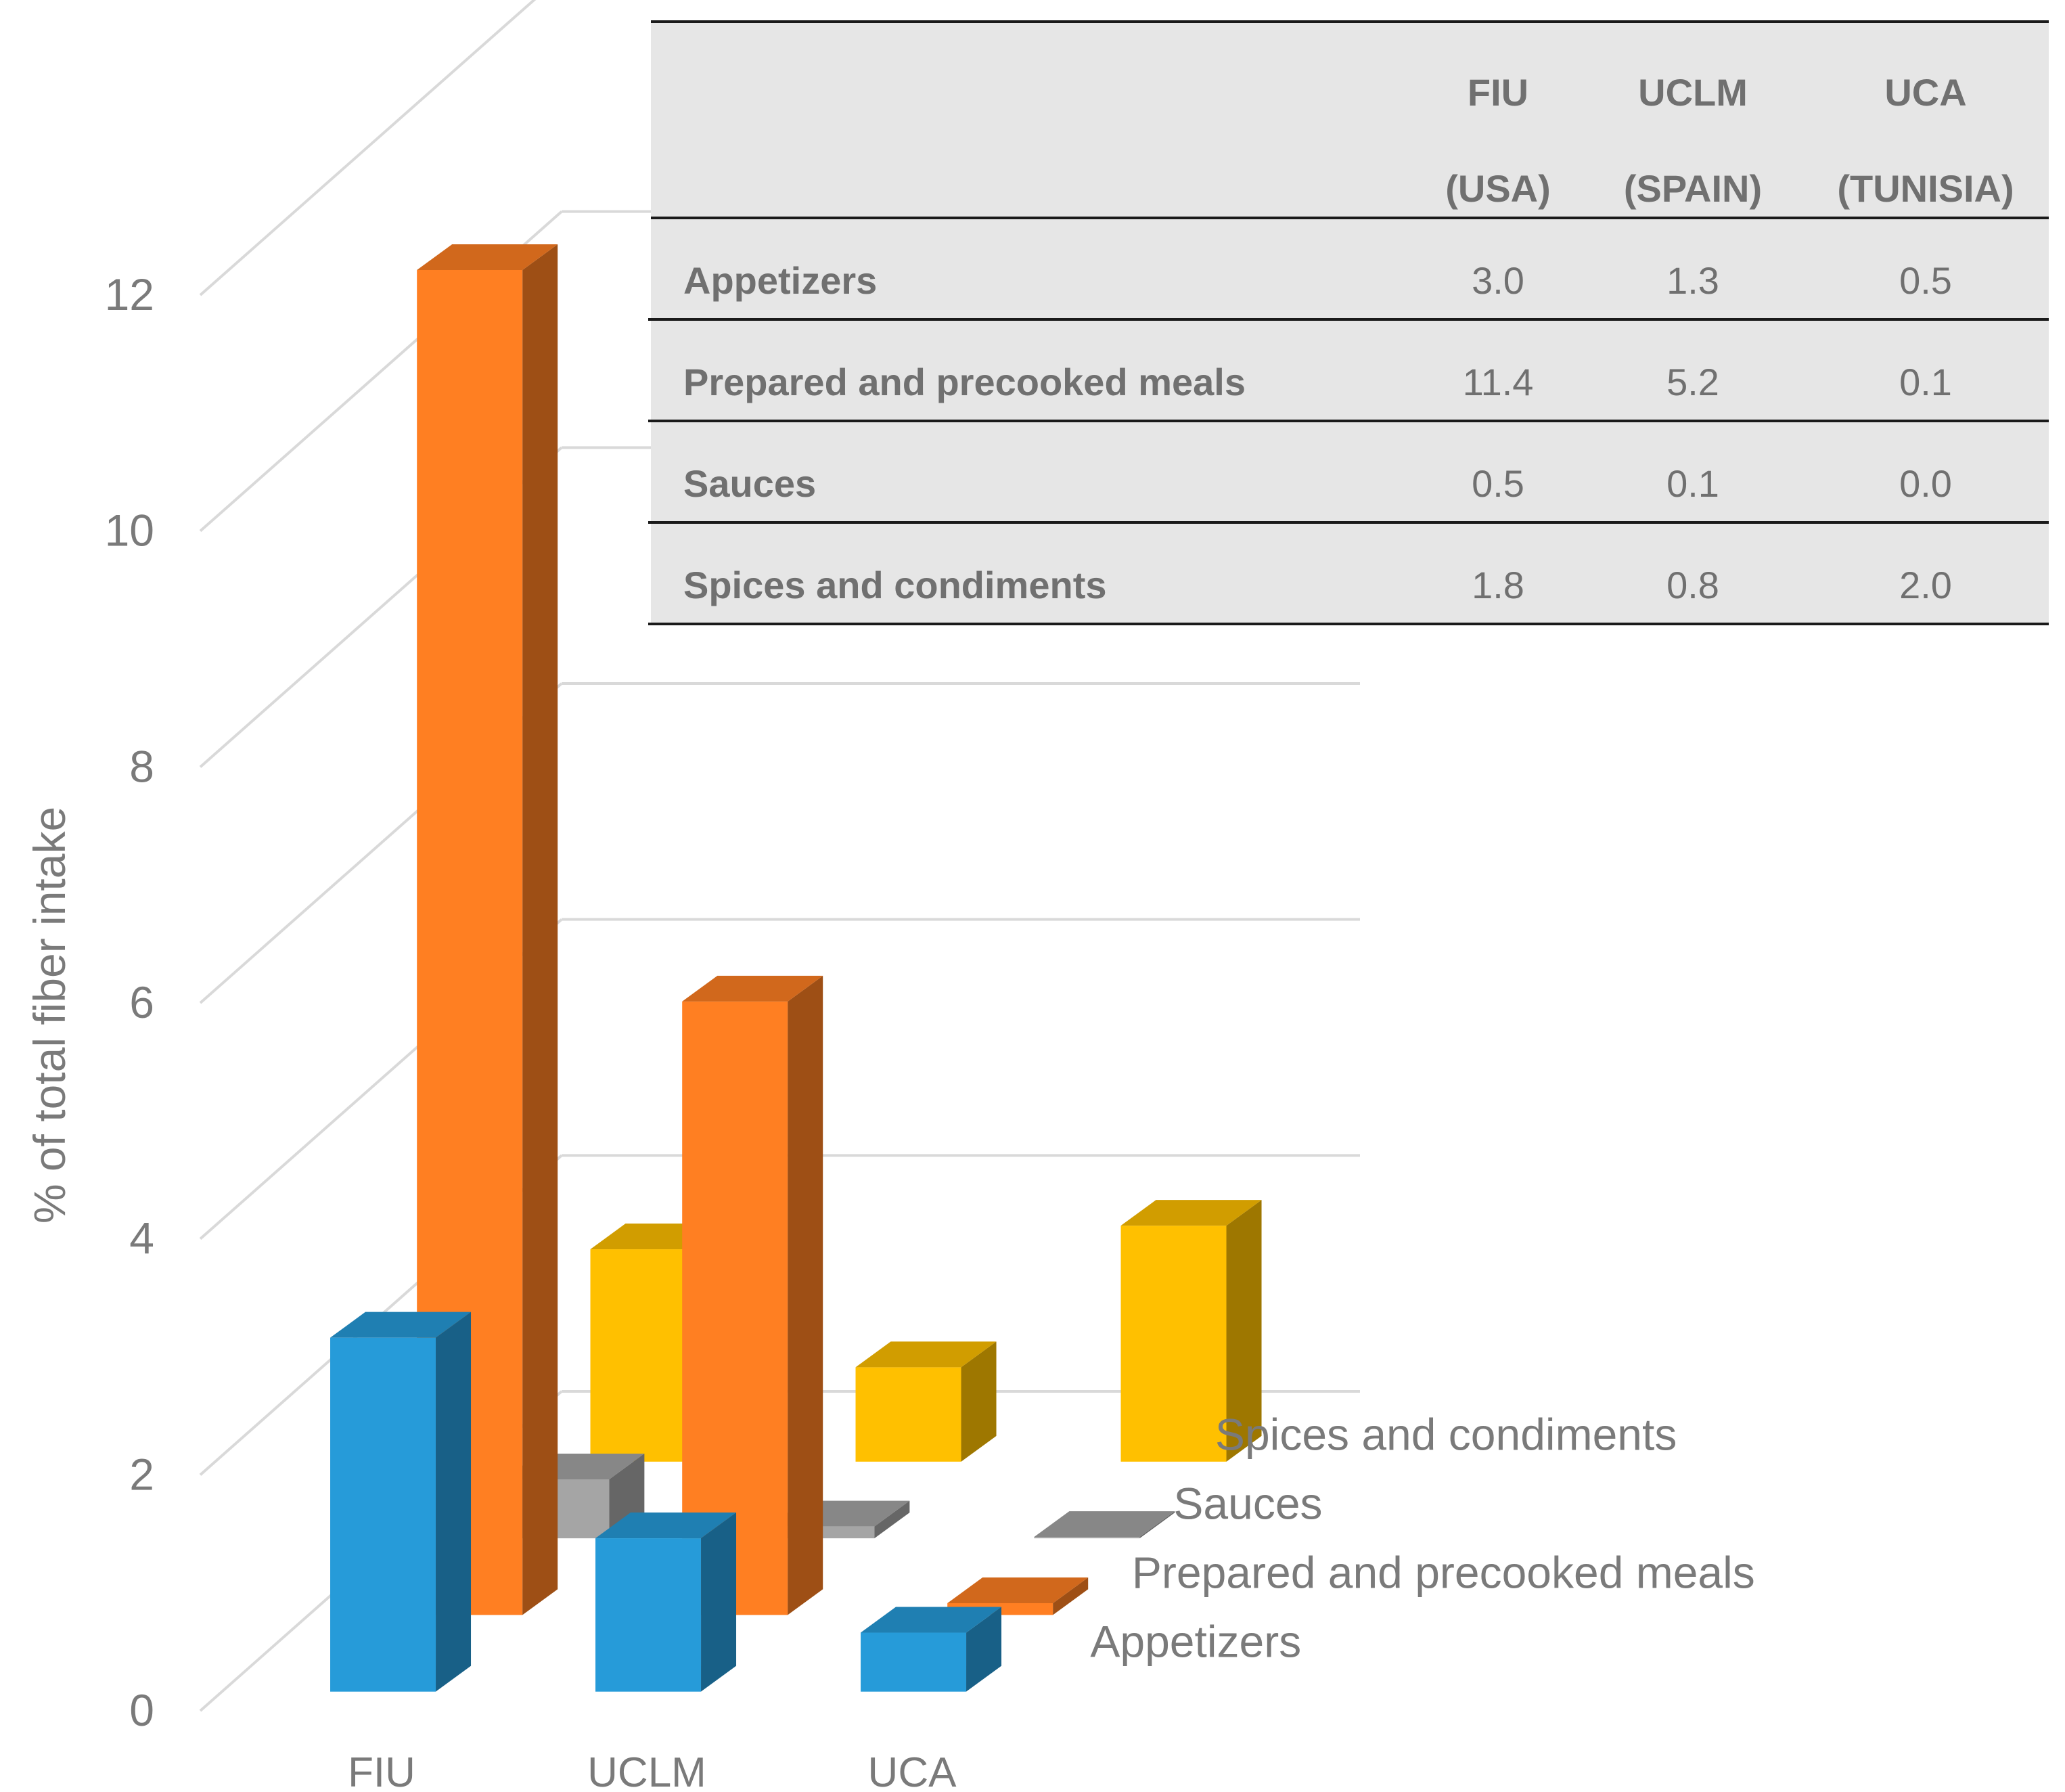 The width and height of the screenshot is (2065, 1792). What do you see at coordinates (141, 766) in the screenshot?
I see `y-tick-label: 8` at bounding box center [141, 766].